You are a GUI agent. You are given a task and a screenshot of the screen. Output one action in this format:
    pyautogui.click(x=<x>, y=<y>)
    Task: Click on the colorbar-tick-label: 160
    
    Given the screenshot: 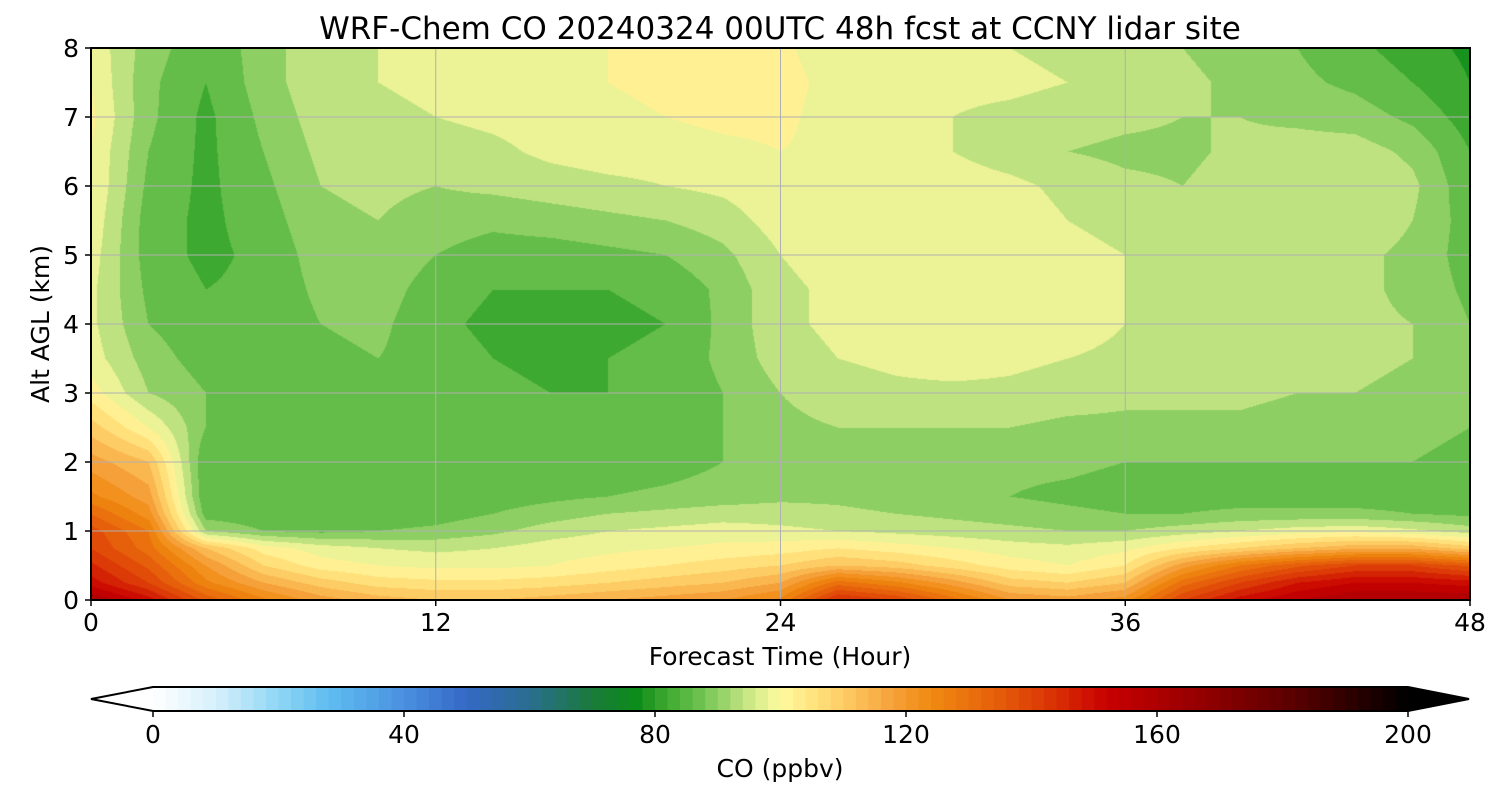 What is the action you would take?
    pyautogui.click(x=1157, y=734)
    